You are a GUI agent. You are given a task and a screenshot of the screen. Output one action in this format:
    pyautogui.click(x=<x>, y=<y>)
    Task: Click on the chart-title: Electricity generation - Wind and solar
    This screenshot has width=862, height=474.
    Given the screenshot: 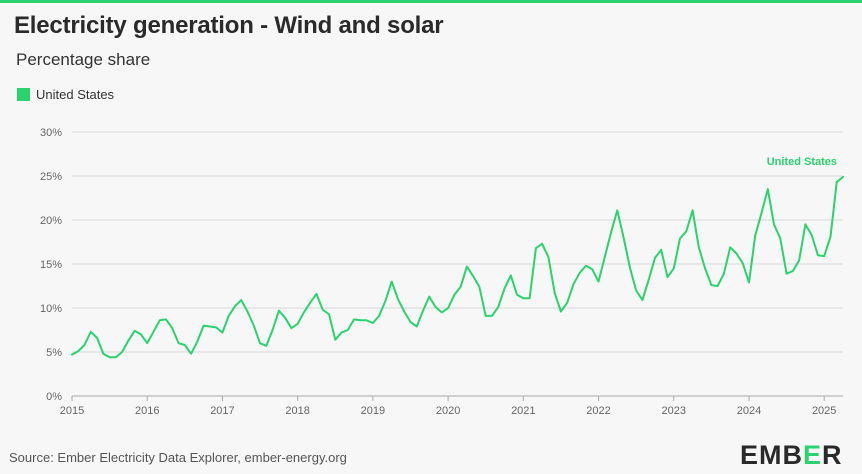 What is the action you would take?
    pyautogui.click(x=229, y=25)
    